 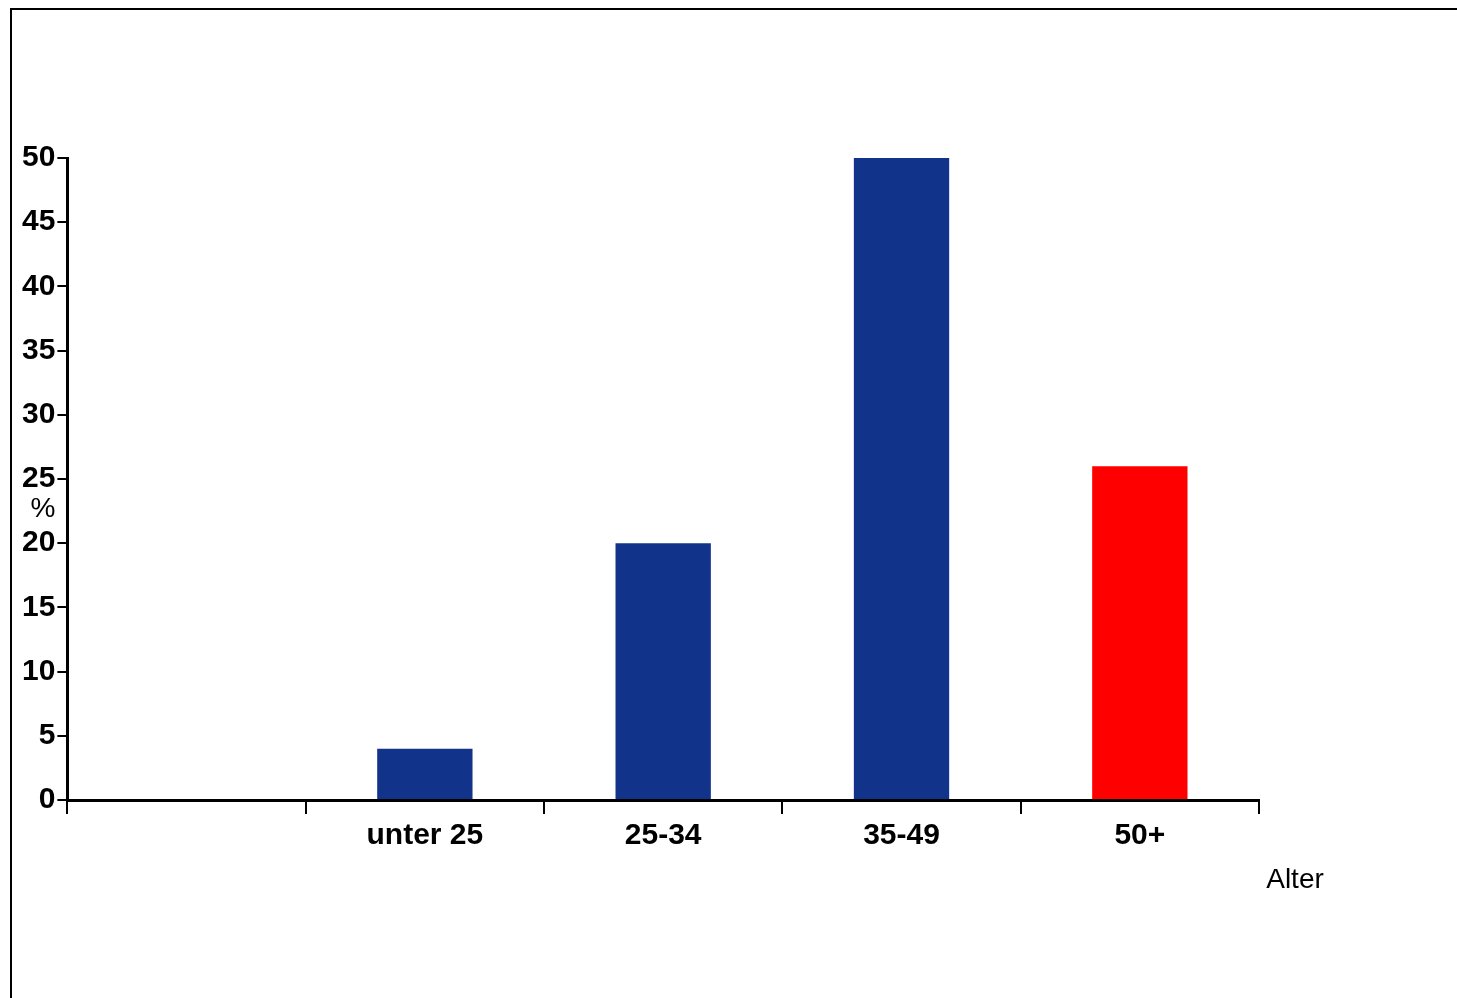 I want to click on y-tick-label: 20, so click(x=38, y=541).